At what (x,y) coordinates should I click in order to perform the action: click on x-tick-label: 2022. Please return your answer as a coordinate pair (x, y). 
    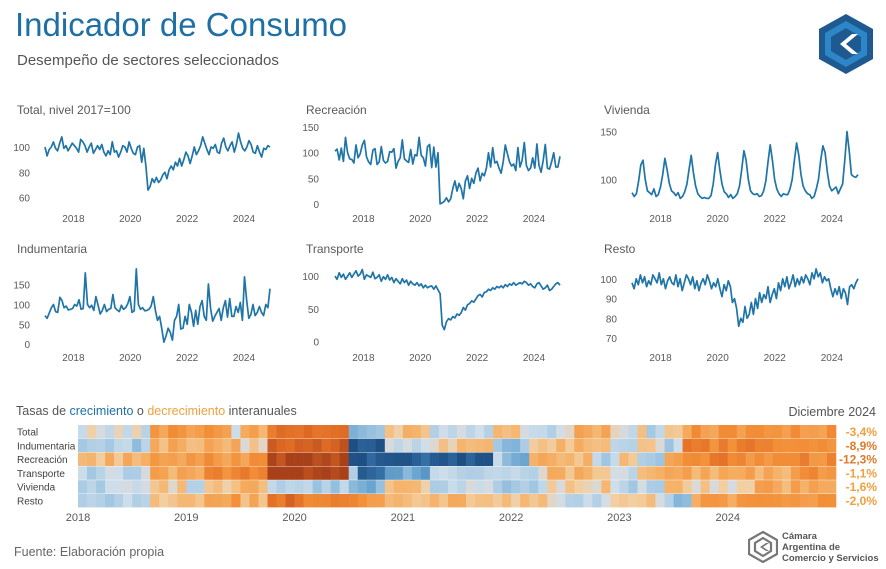
    Looking at the image, I should click on (477, 358).